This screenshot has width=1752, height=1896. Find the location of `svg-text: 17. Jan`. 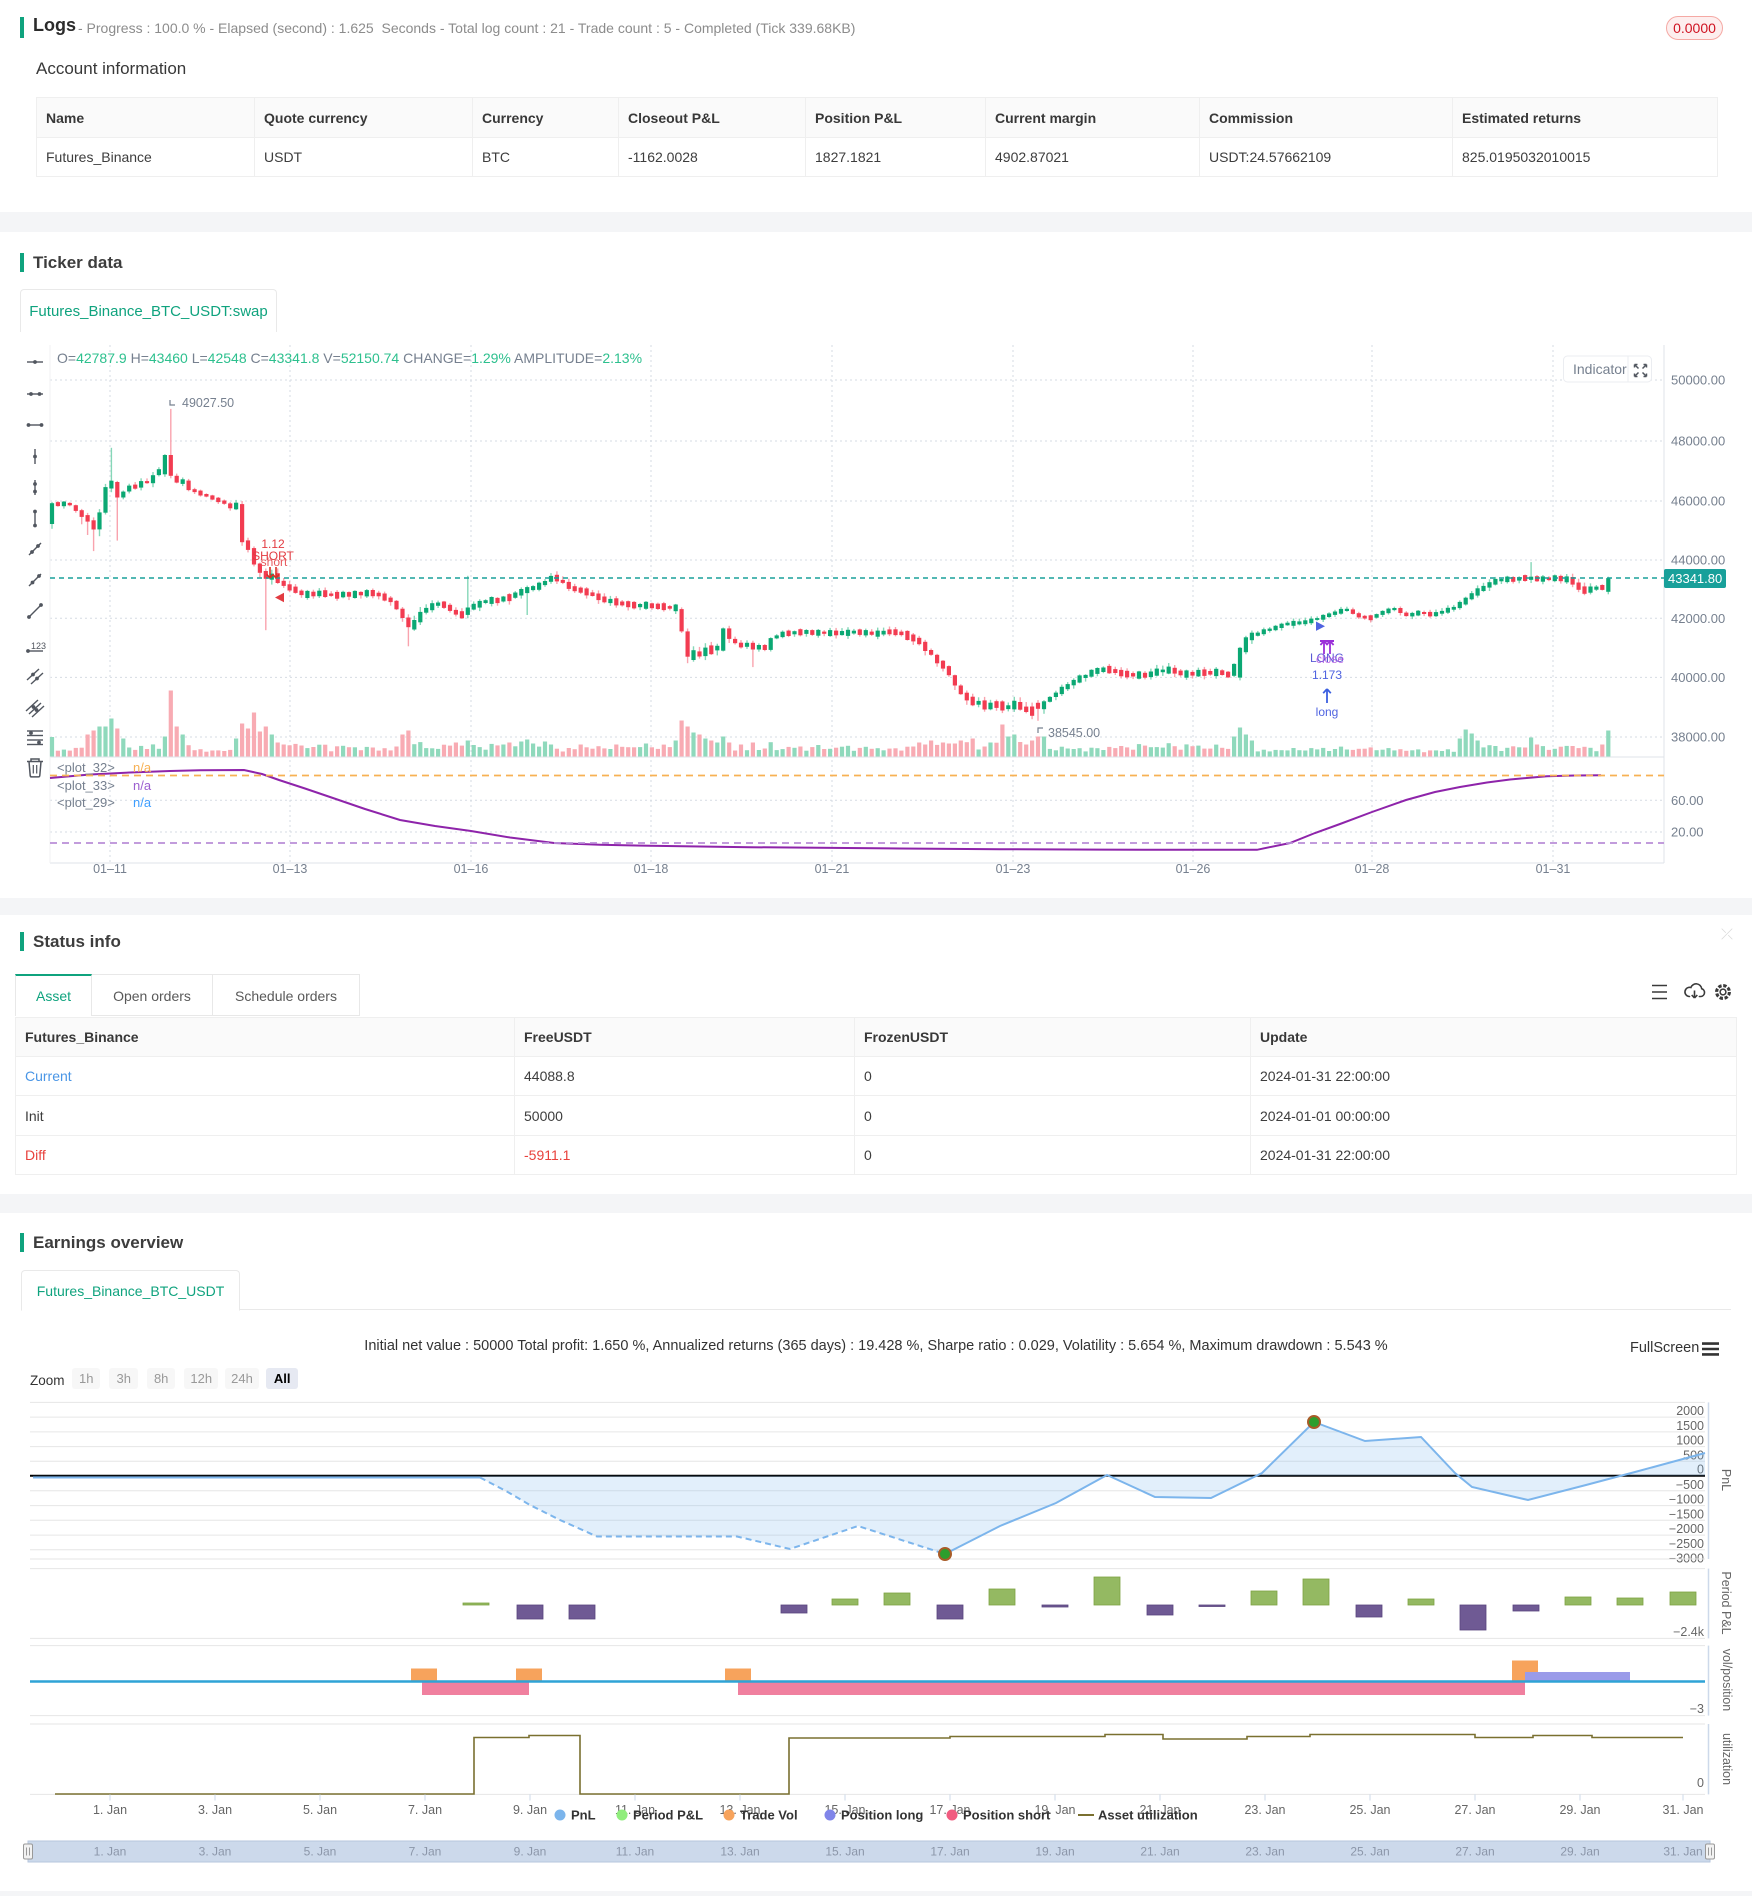

svg-text: 17. Jan is located at coordinates (949, 1852).